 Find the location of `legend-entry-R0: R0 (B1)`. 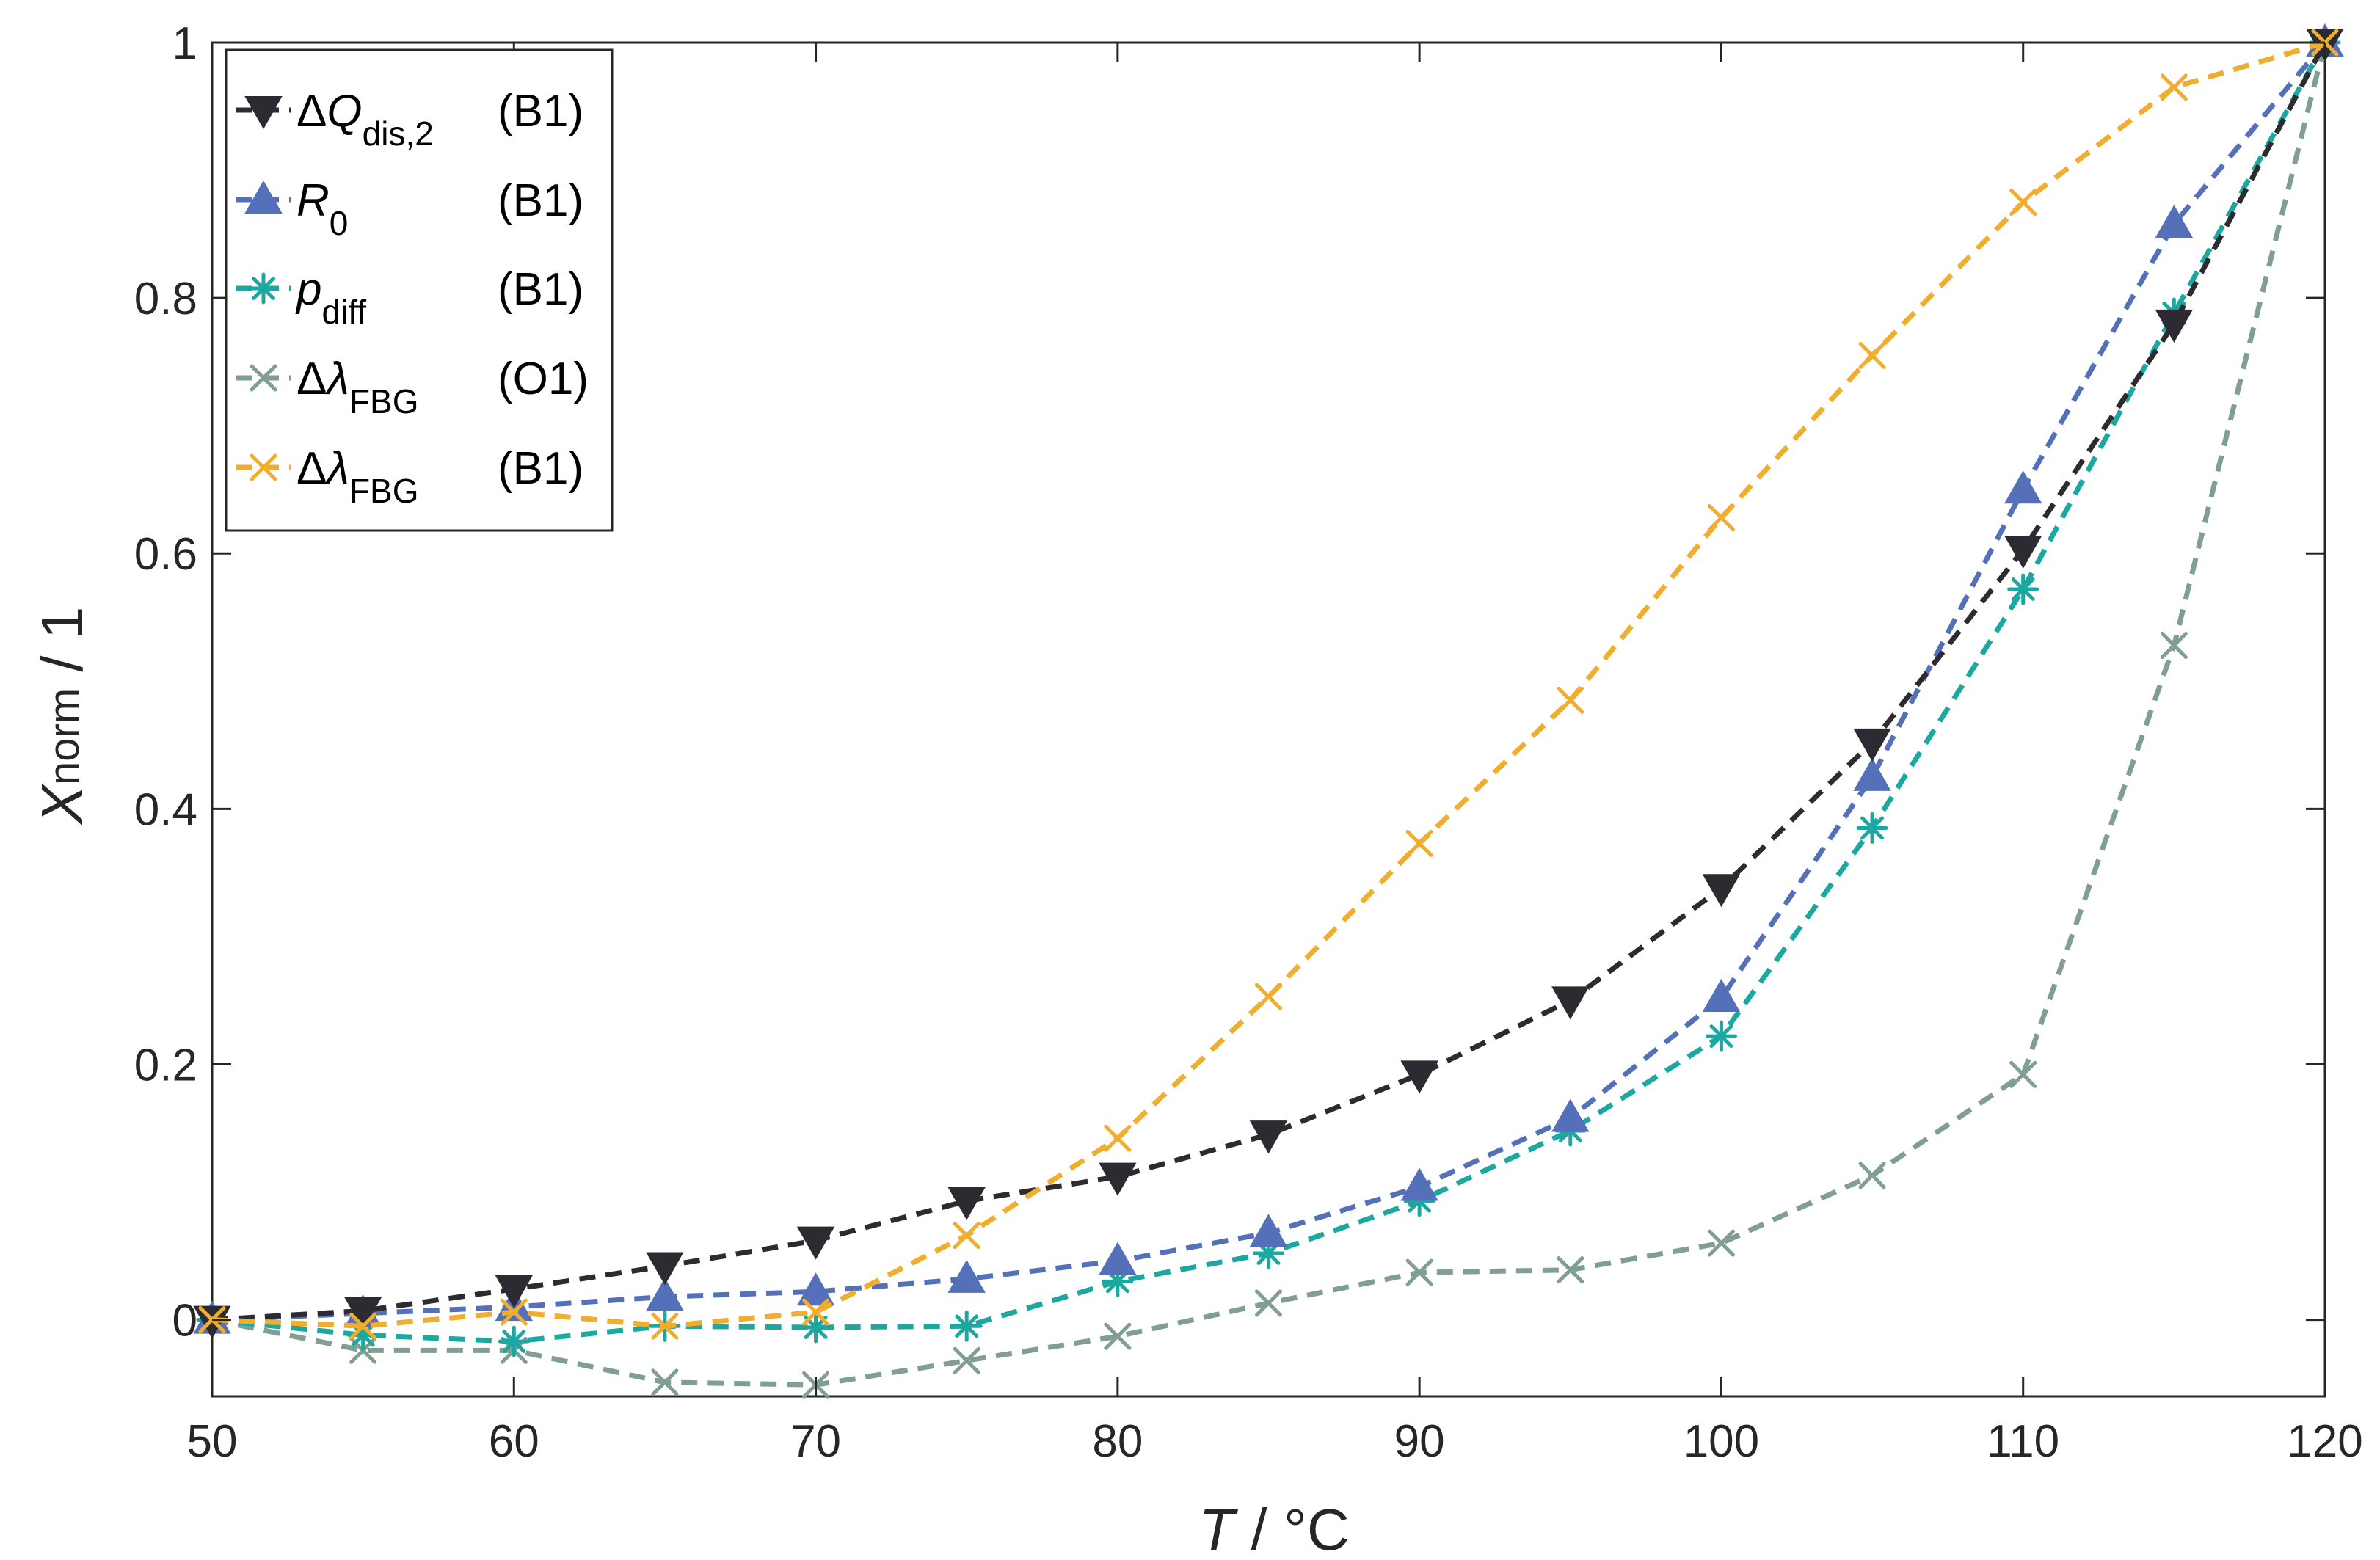

legend-entry-R0: R0 (B1) is located at coordinates (409, 208).